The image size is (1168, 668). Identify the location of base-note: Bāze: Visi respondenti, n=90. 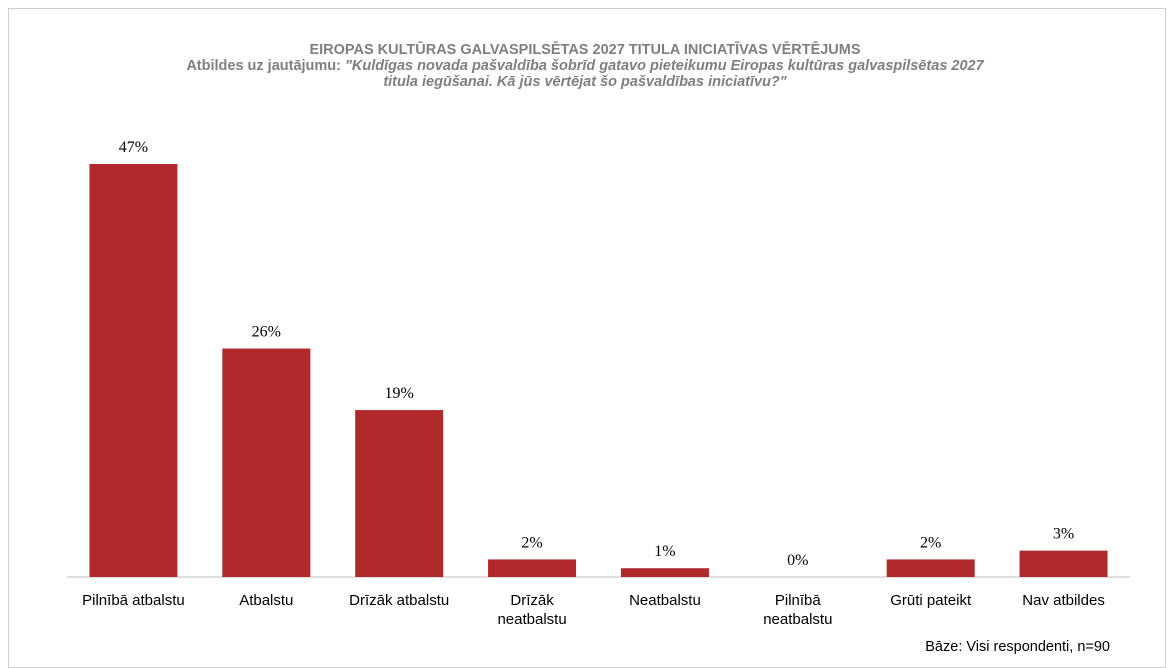
(1017, 647).